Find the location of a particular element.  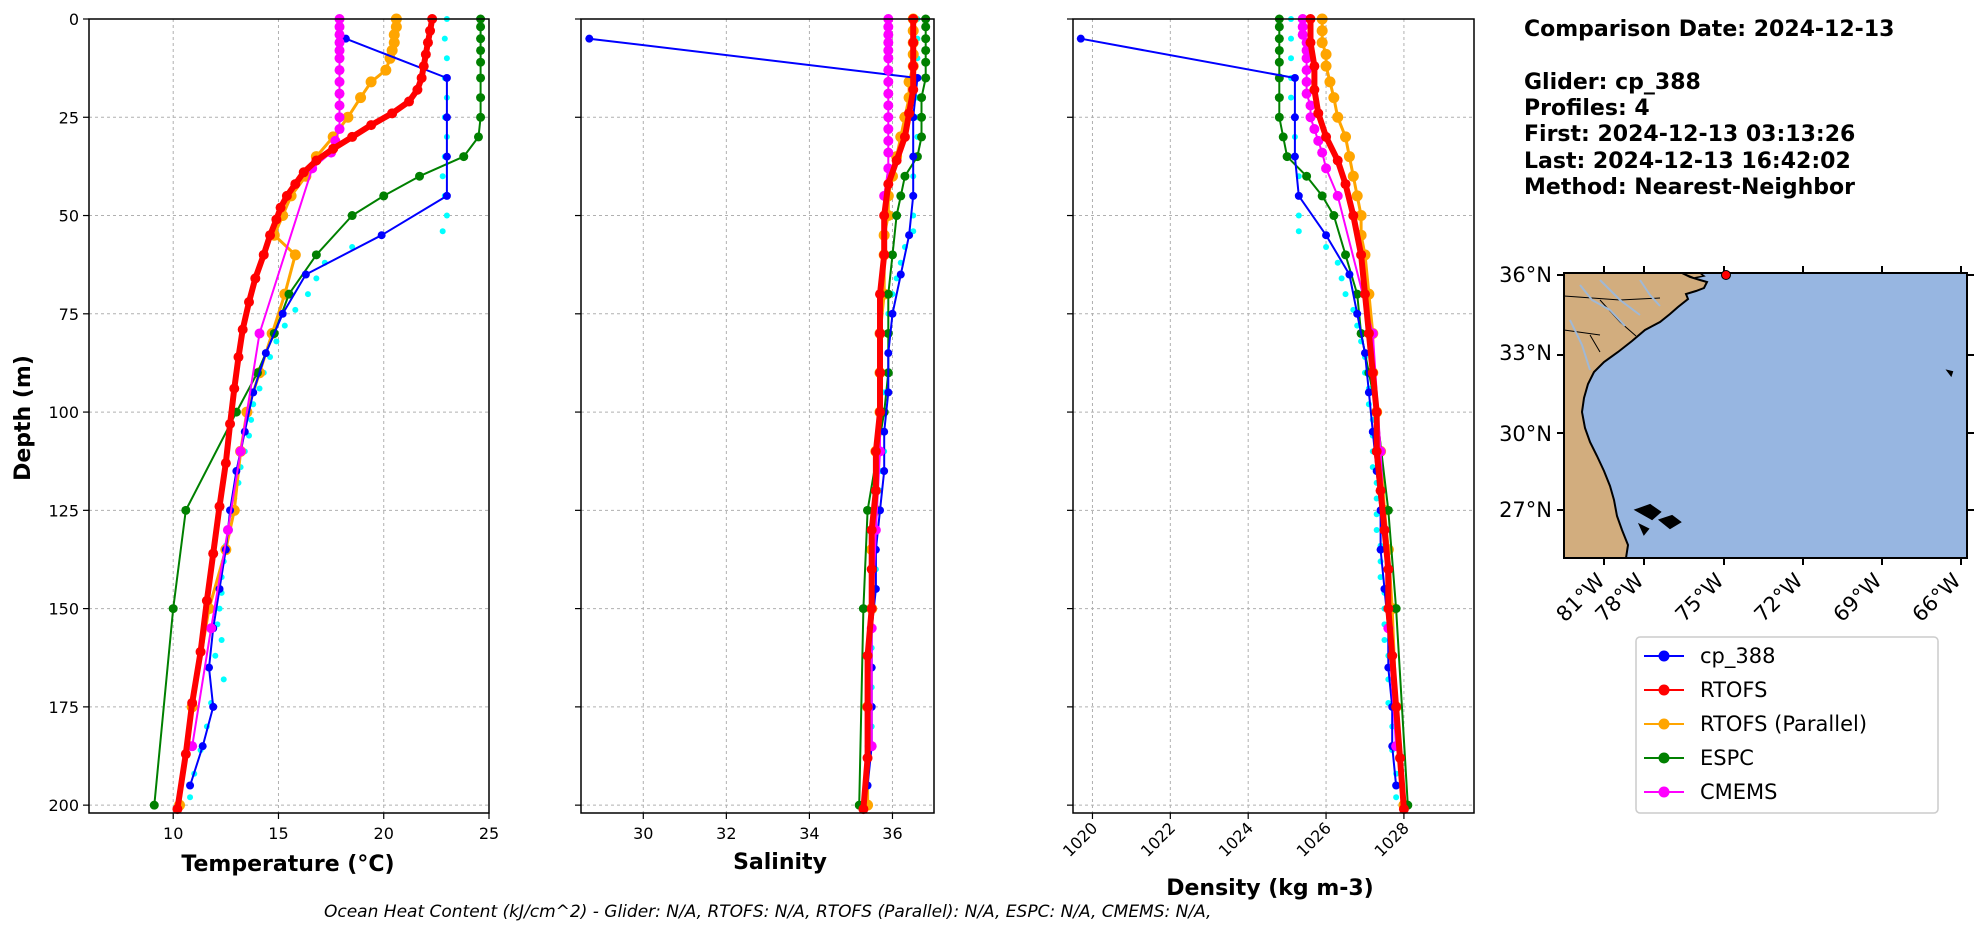

x-tick-label: 36 is located at coordinates (892, 833).